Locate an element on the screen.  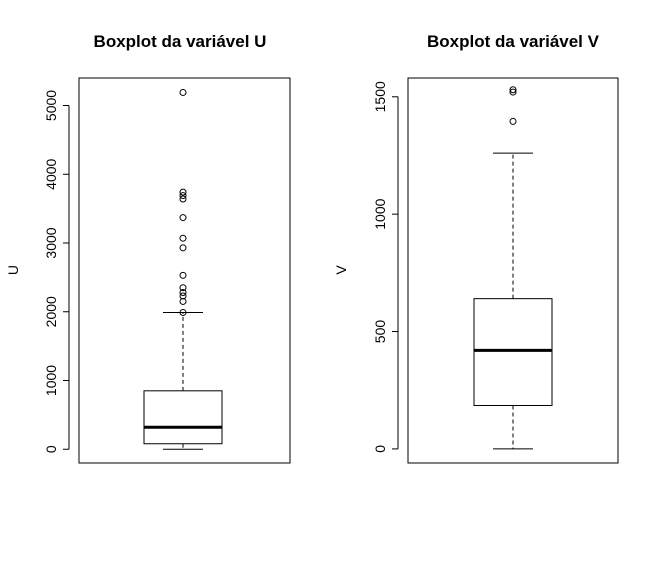
y-tick-label-u: 4000 is located at coordinates (51, 173).